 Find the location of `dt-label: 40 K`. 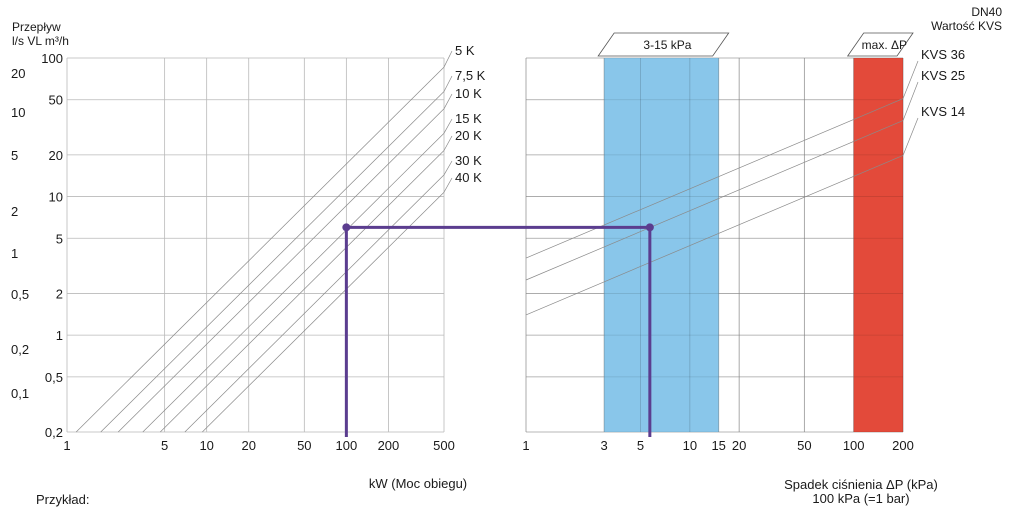

dt-label: 40 K is located at coordinates (468, 177).